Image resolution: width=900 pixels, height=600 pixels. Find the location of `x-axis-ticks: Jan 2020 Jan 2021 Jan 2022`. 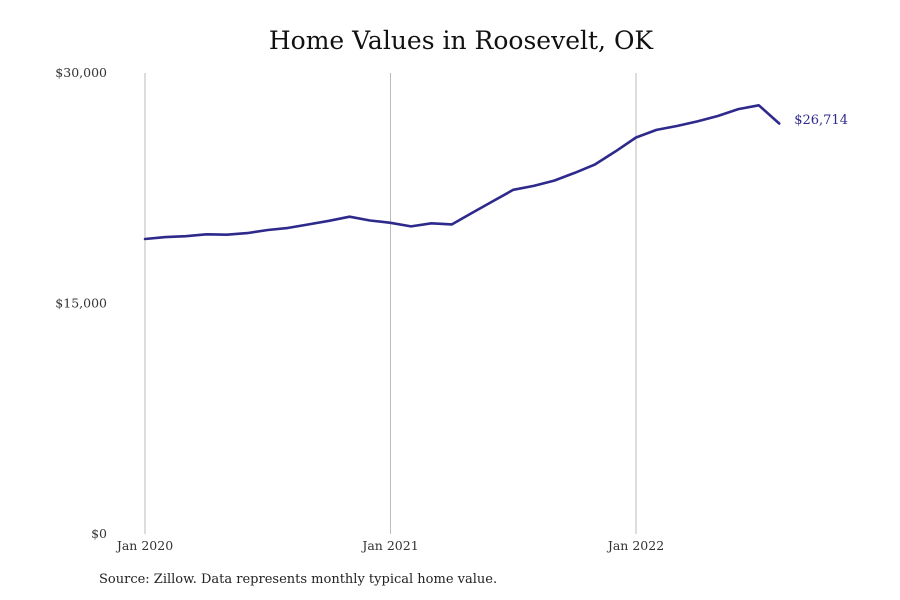

x-axis-ticks: Jan 2020 Jan 2021 Jan 2022 is located at coordinates (389, 545).